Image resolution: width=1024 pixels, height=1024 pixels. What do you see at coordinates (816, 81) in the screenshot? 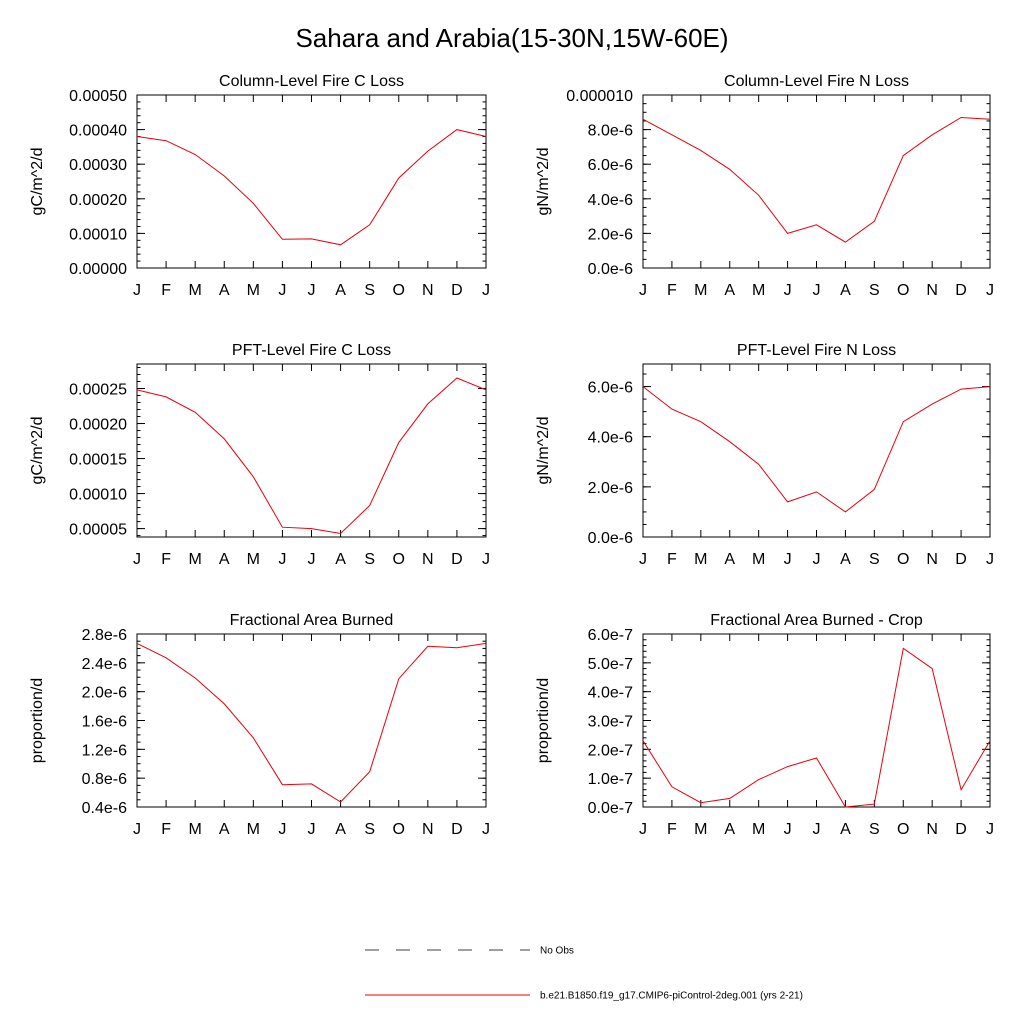
I see `panel-title: Column-Level Fire N Loss` at bounding box center [816, 81].